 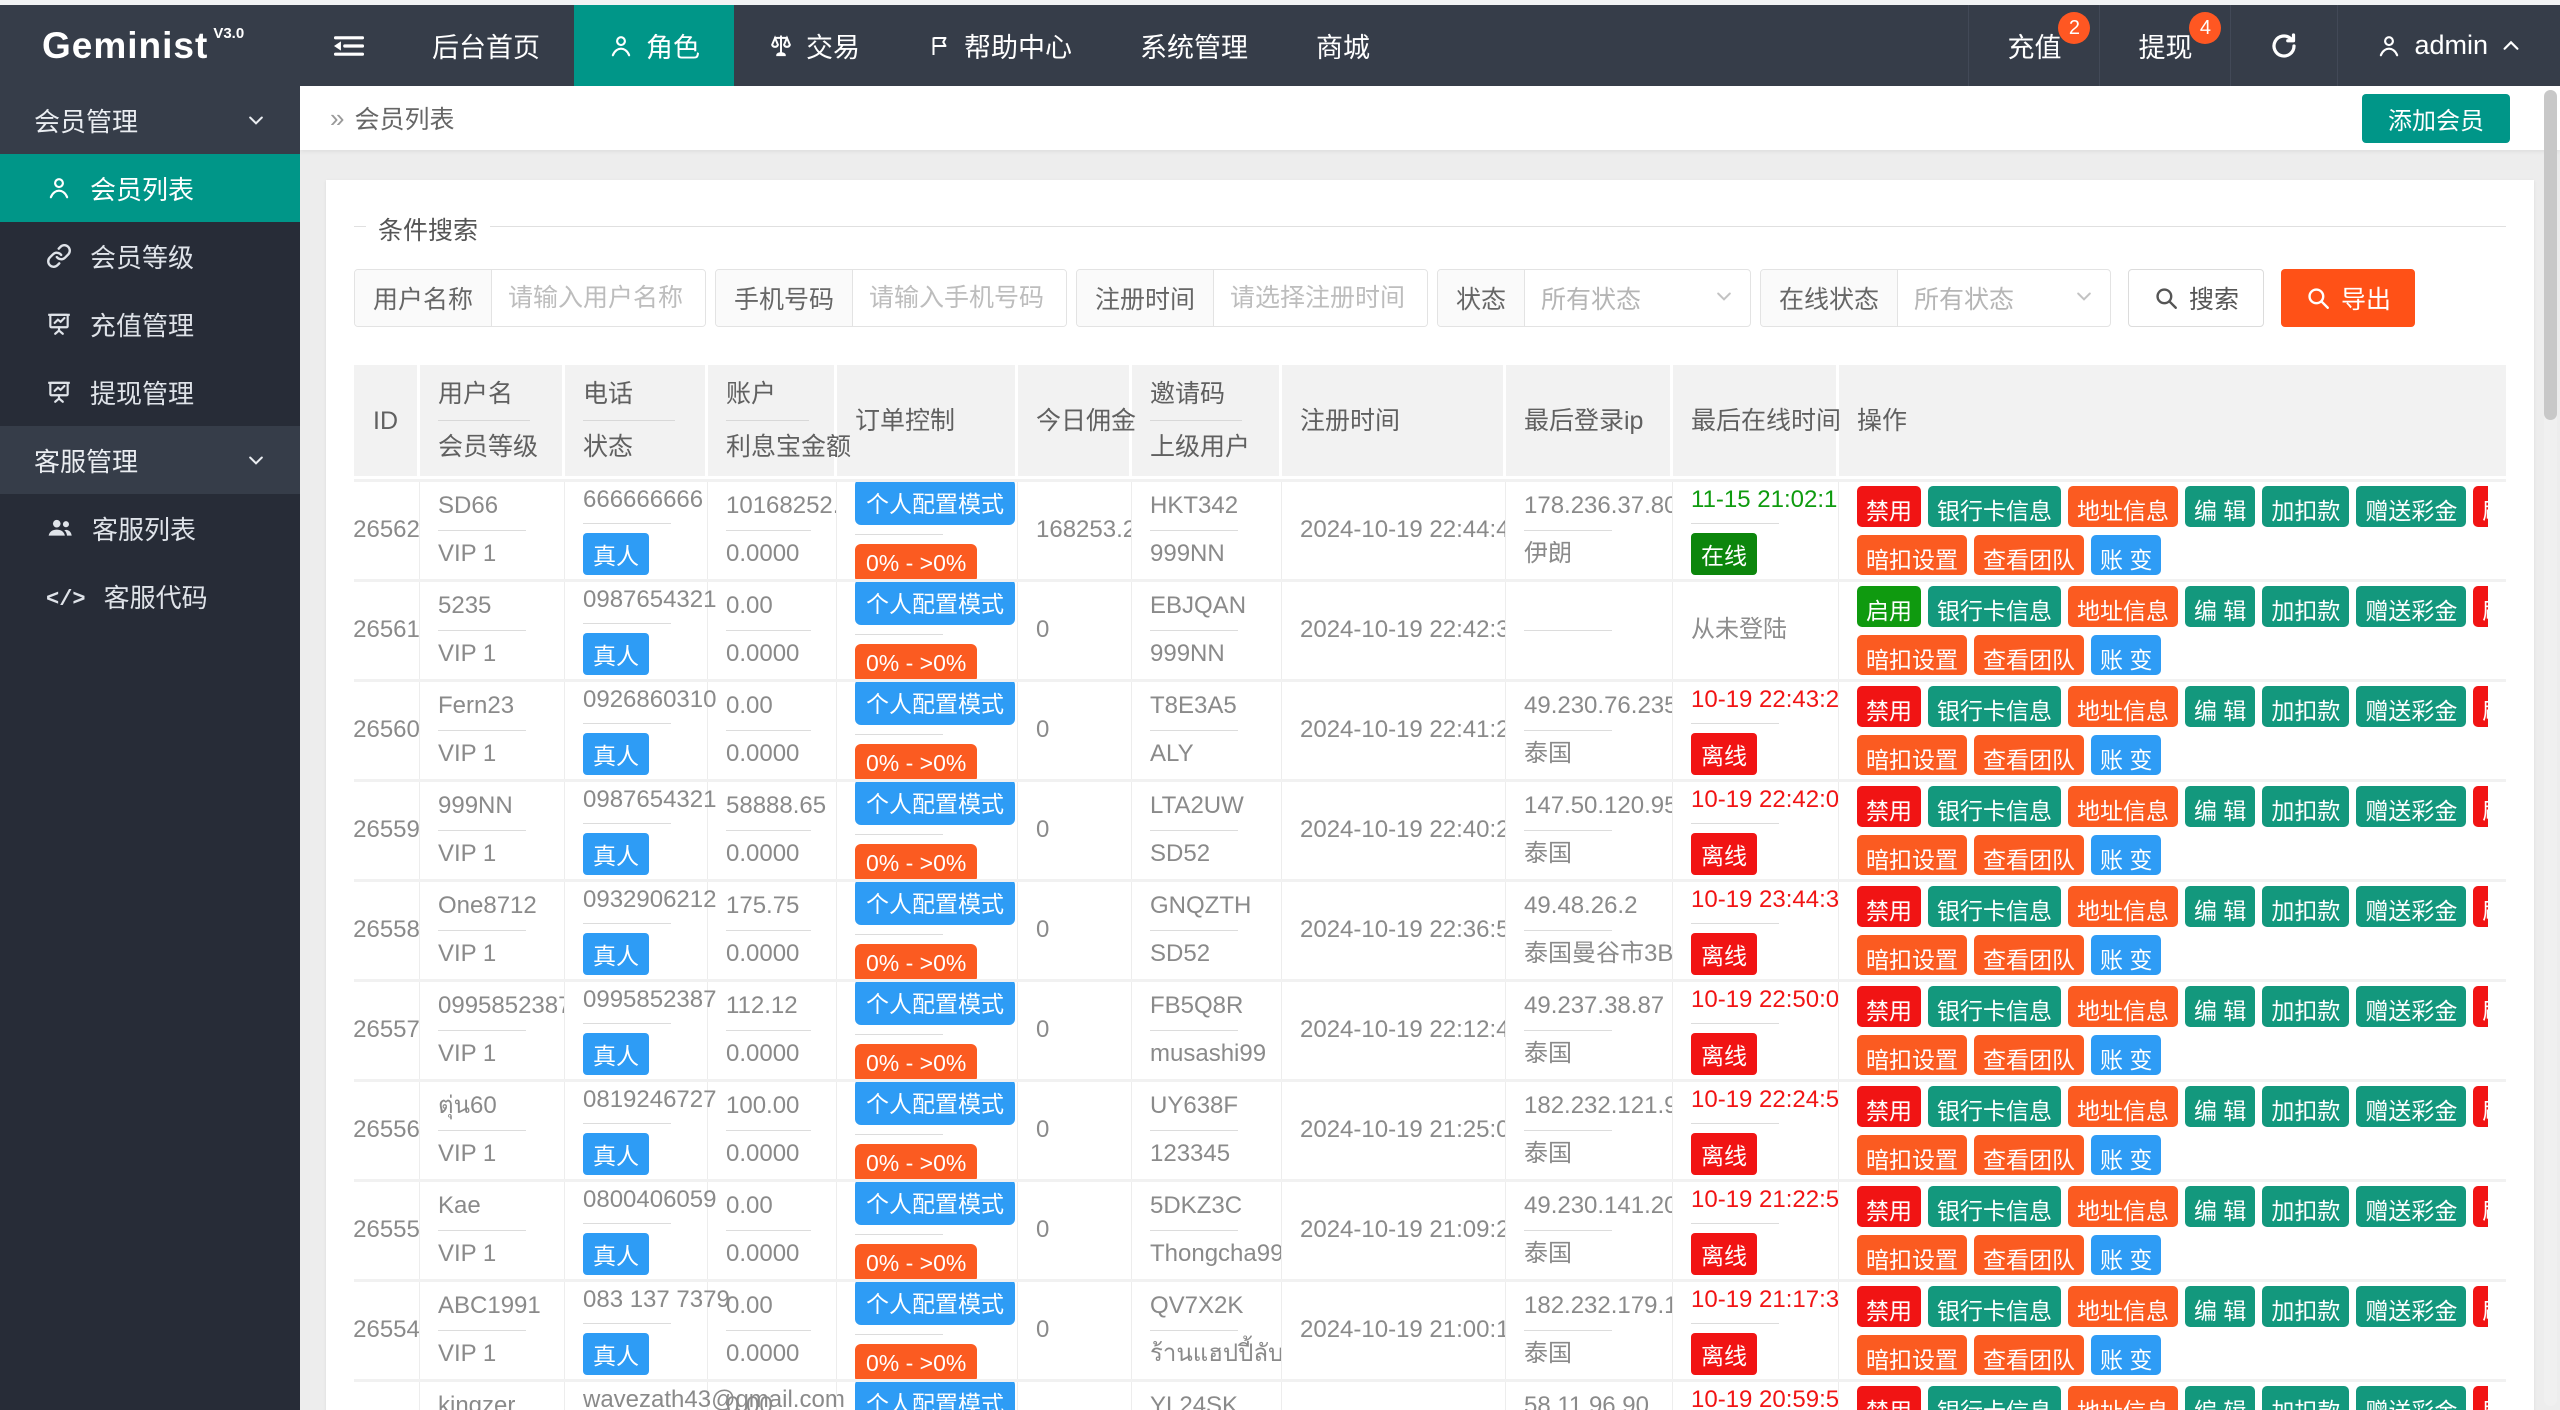 What do you see at coordinates (486, 45) in the screenshot?
I see `nav-dashboard: 后台首页` at bounding box center [486, 45].